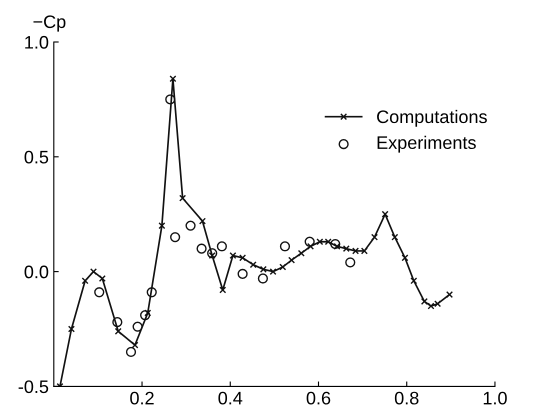  Describe the element at coordinates (36, 42) in the screenshot. I see `y-tick-label: 1.0` at that location.